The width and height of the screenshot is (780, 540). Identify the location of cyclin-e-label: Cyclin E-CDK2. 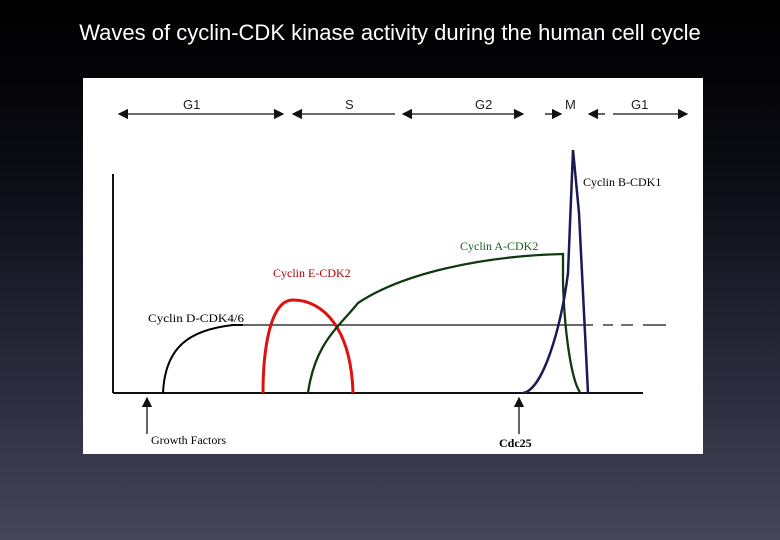
(312, 273).